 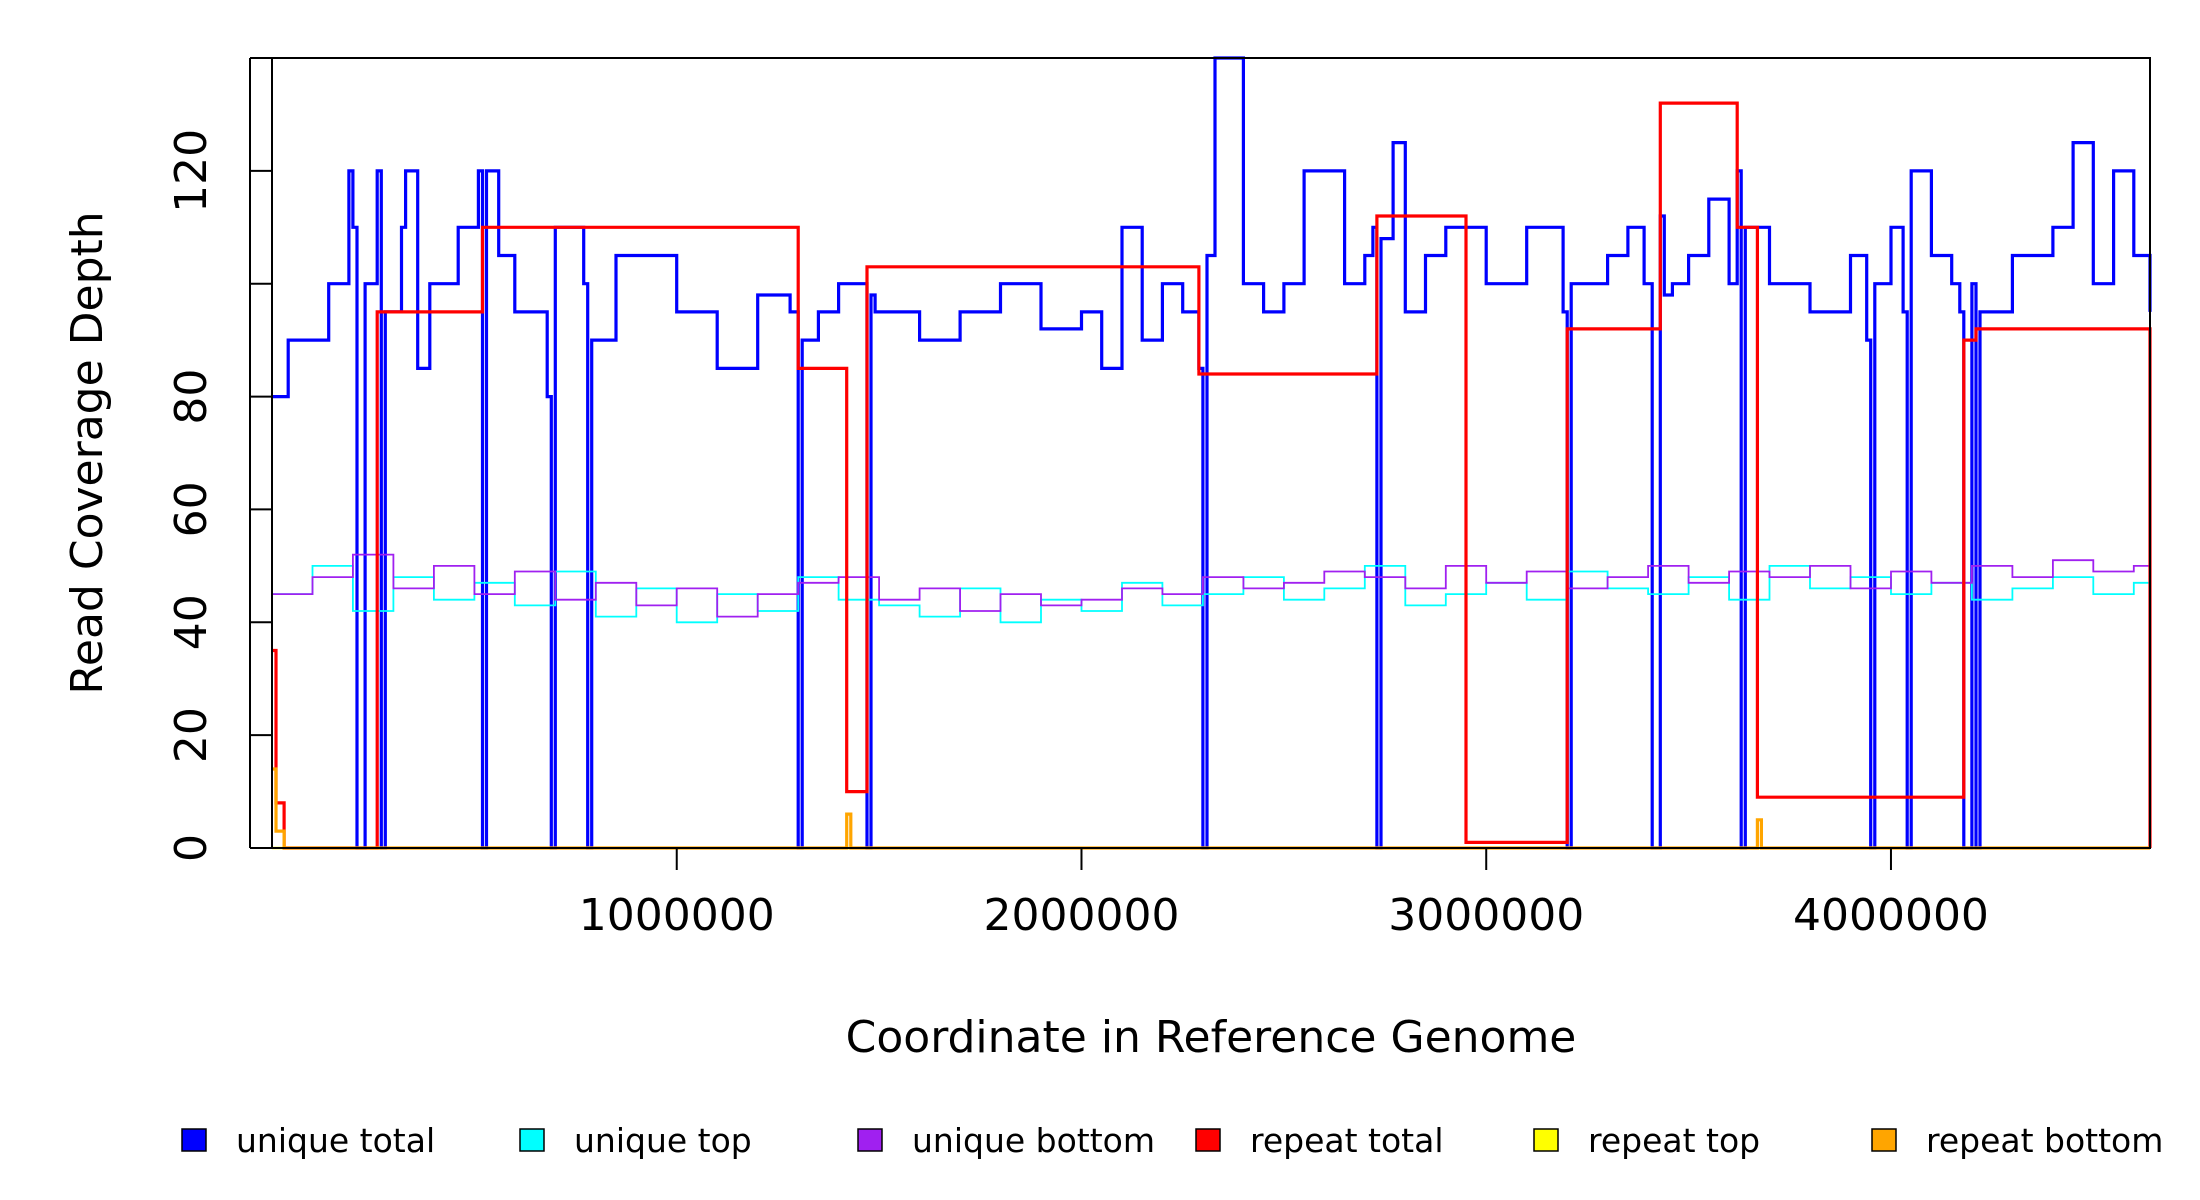 What do you see at coordinates (1284, 894) in the screenshot?
I see `x-axis: 1000000 2000000 3000000 4000000` at bounding box center [1284, 894].